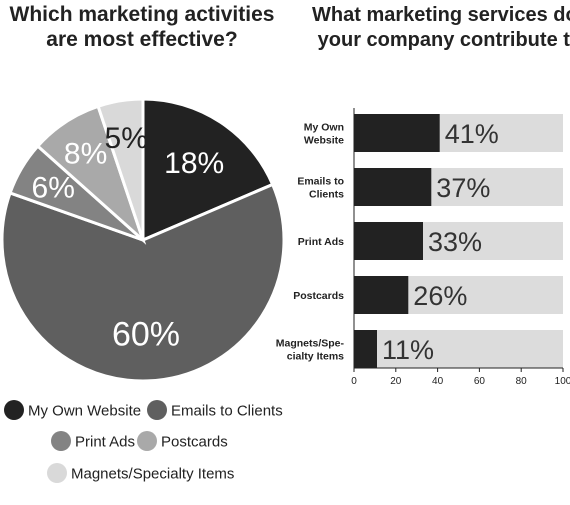 This screenshot has height=505, width=570. Describe the element at coordinates (320, 182) in the screenshot. I see `bar-category-label-emails-to-clients: Emails to` at that location.